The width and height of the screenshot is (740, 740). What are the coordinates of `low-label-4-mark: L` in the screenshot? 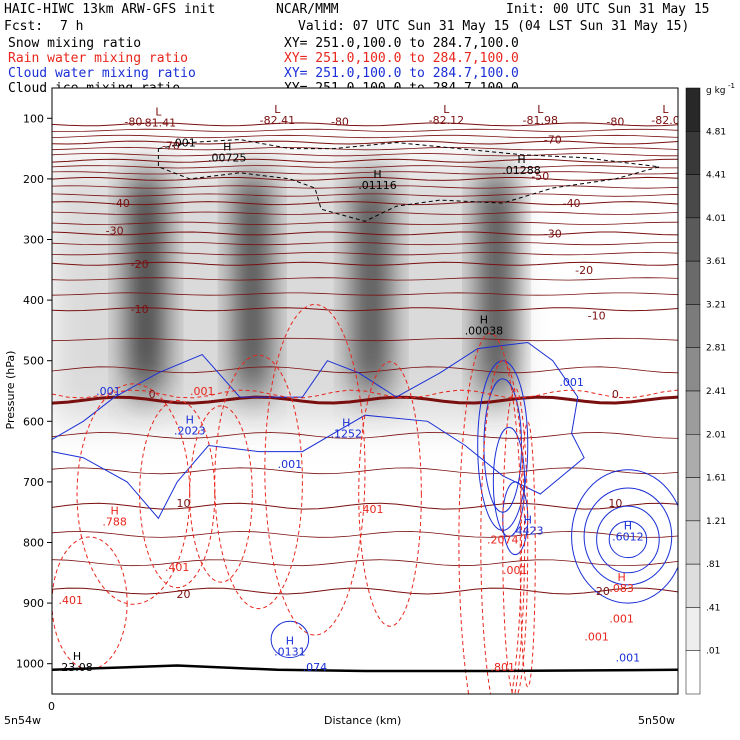 It's located at (665, 109).